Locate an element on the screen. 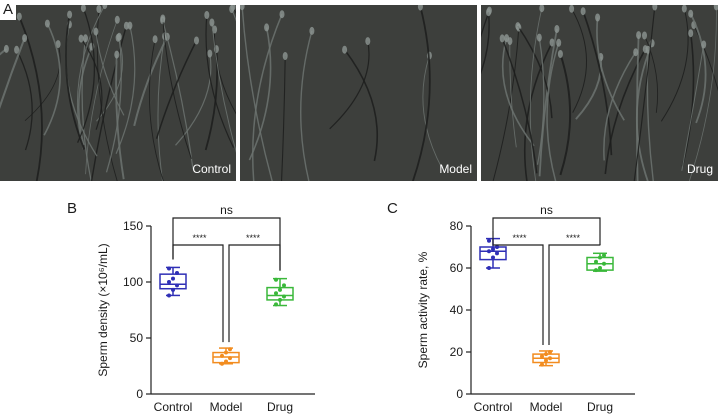 Image resolution: width=718 pixels, height=418 pixels. micrograph-drug-label: Drug is located at coordinates (699, 169).